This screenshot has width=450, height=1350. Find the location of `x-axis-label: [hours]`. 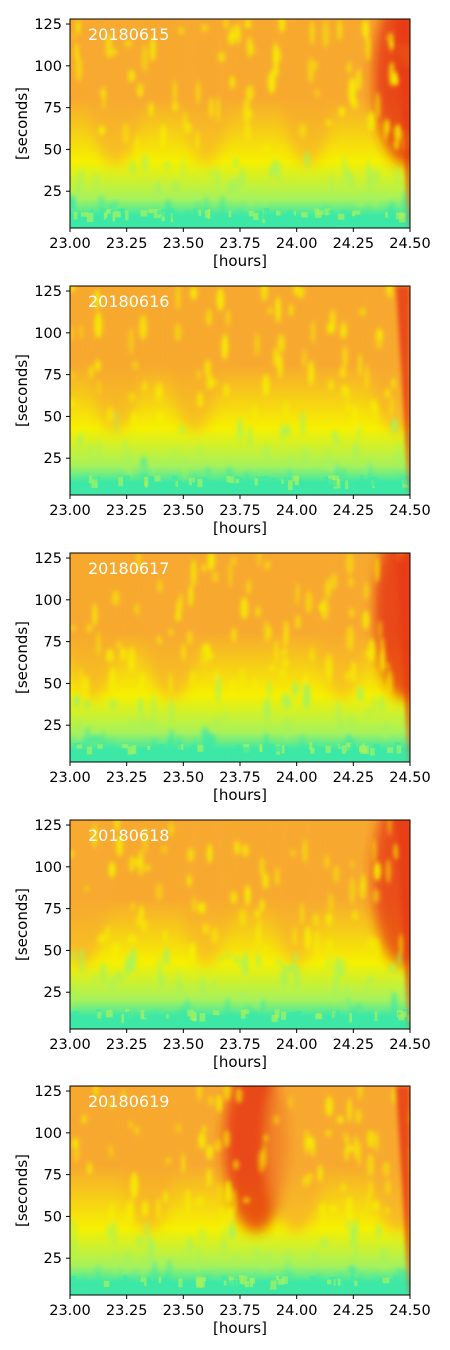

x-axis-label: [hours] is located at coordinates (240, 1062).